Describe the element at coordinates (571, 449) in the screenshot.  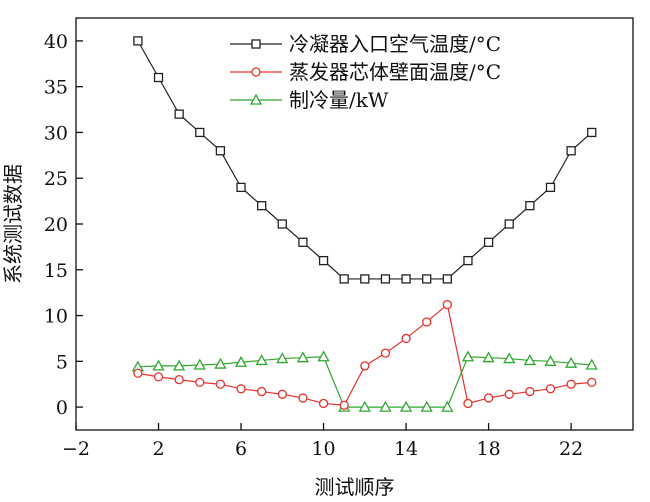
I see `x-tick-label: 22` at that location.